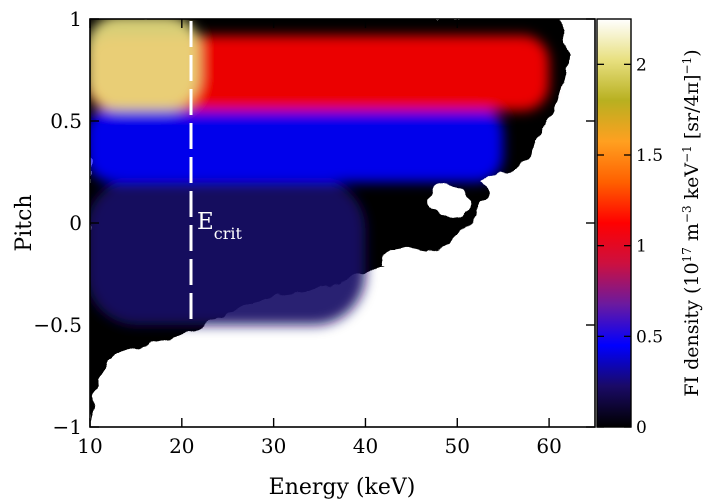 The image size is (704, 499). Describe the element at coordinates (365, 446) in the screenshot. I see `x-tick-label: 40` at that location.